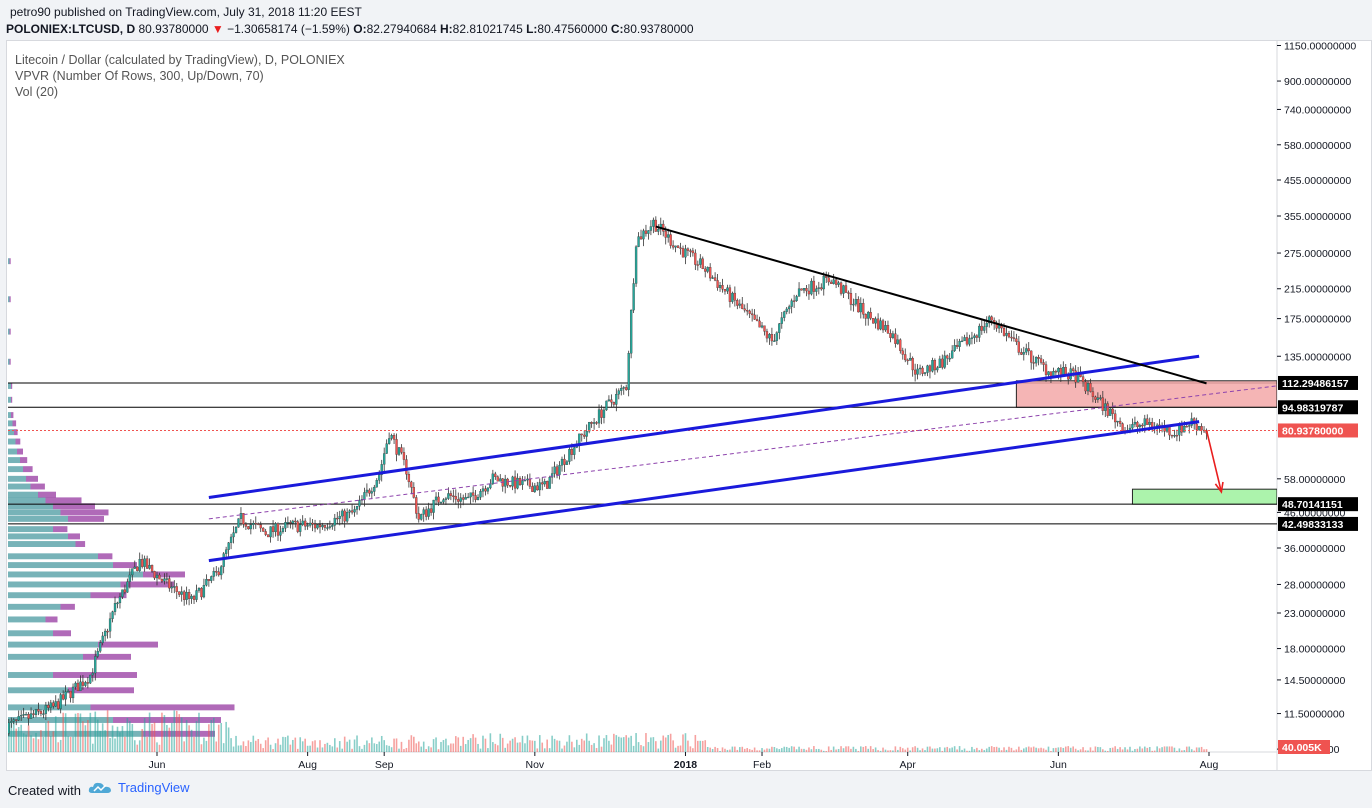 Image resolution: width=1372 pixels, height=808 pixels. Describe the element at coordinates (139, 787) in the screenshot. I see `tradingview-link: TradingView` at that location.